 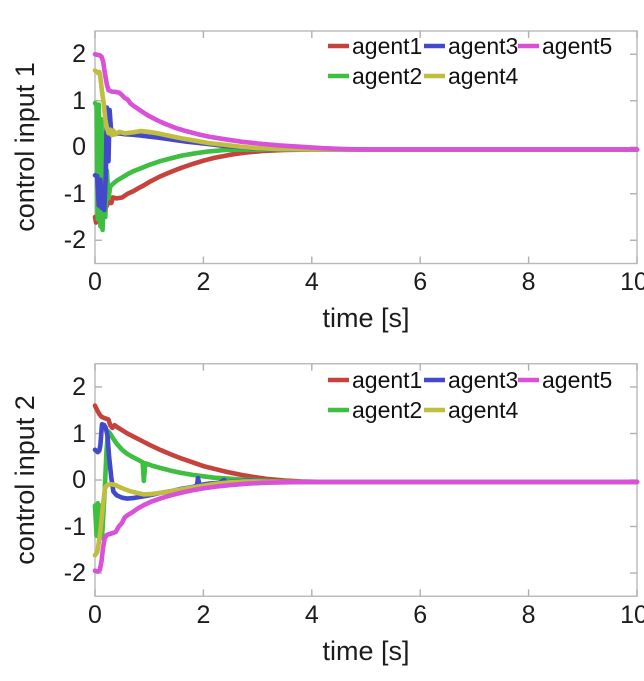 I want to click on curve-agent3, so click(x=366, y=461).